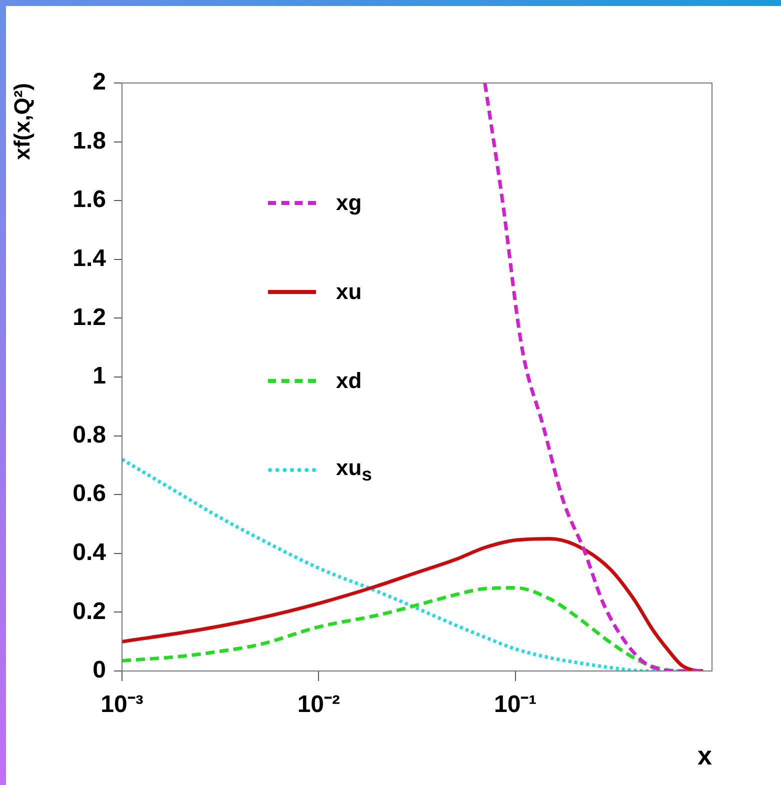 This screenshot has width=781, height=785. What do you see at coordinates (99, 670) in the screenshot?
I see `y-tick-label: 0` at bounding box center [99, 670].